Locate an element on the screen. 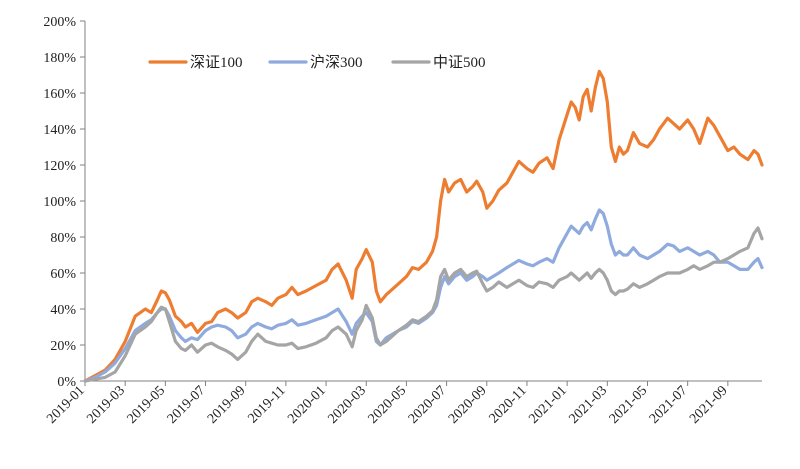  x-tick-label: 2019-07 is located at coordinates (187, 405).